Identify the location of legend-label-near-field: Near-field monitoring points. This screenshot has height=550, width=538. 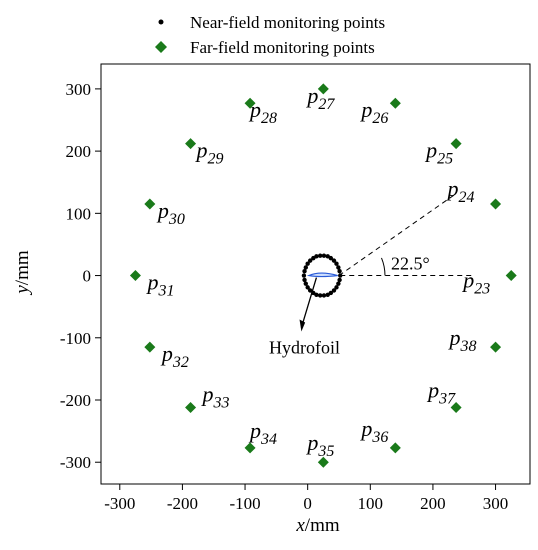
(287, 22).